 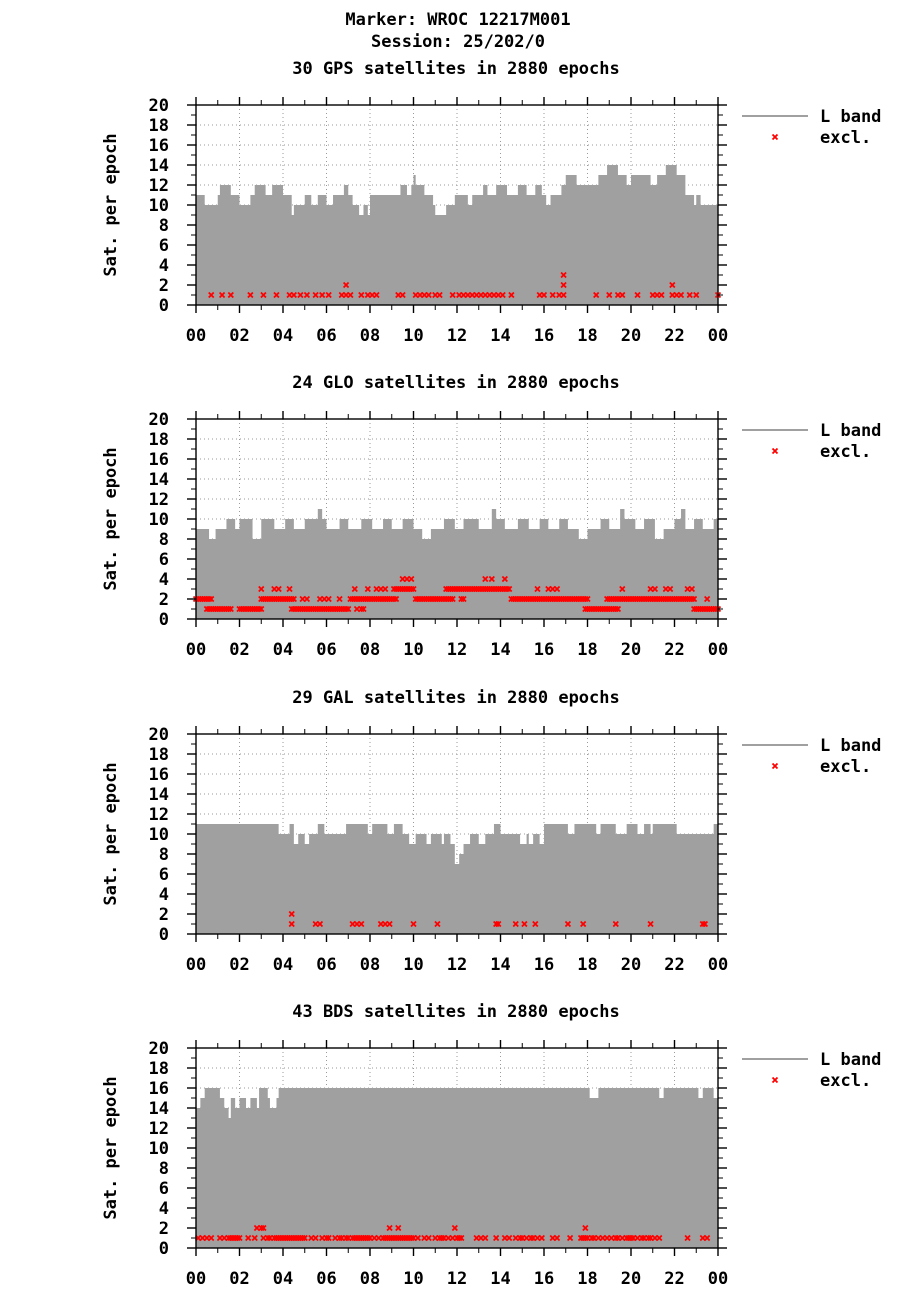 What do you see at coordinates (159, 460) in the screenshot?
I see `y-tick-label: 16` at bounding box center [159, 460].